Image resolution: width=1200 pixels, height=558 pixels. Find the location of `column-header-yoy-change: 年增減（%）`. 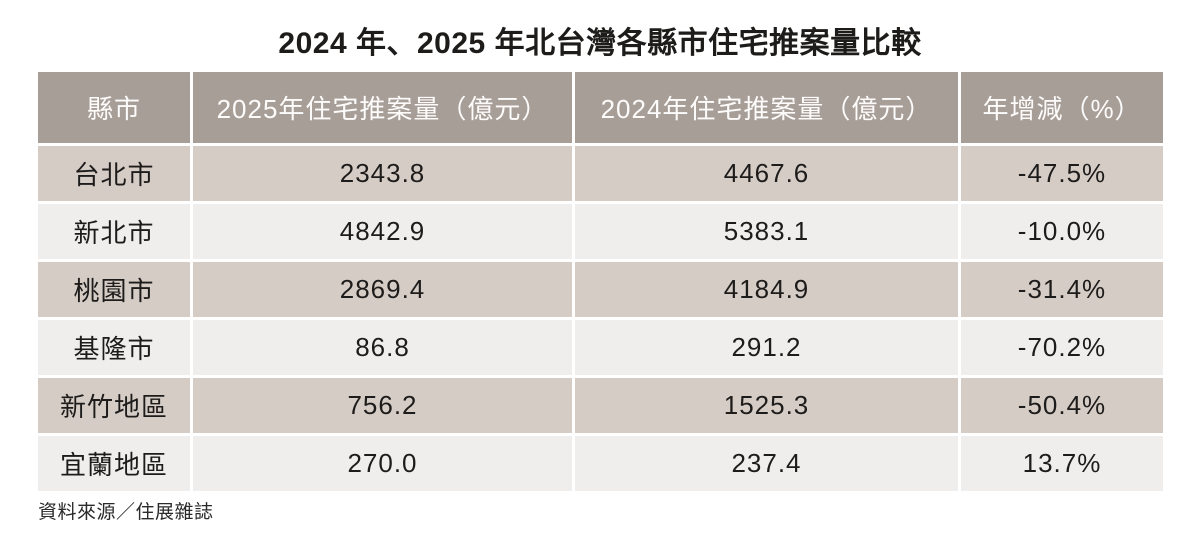

column-header-yoy-change: 年增減（%） is located at coordinates (1062, 107).